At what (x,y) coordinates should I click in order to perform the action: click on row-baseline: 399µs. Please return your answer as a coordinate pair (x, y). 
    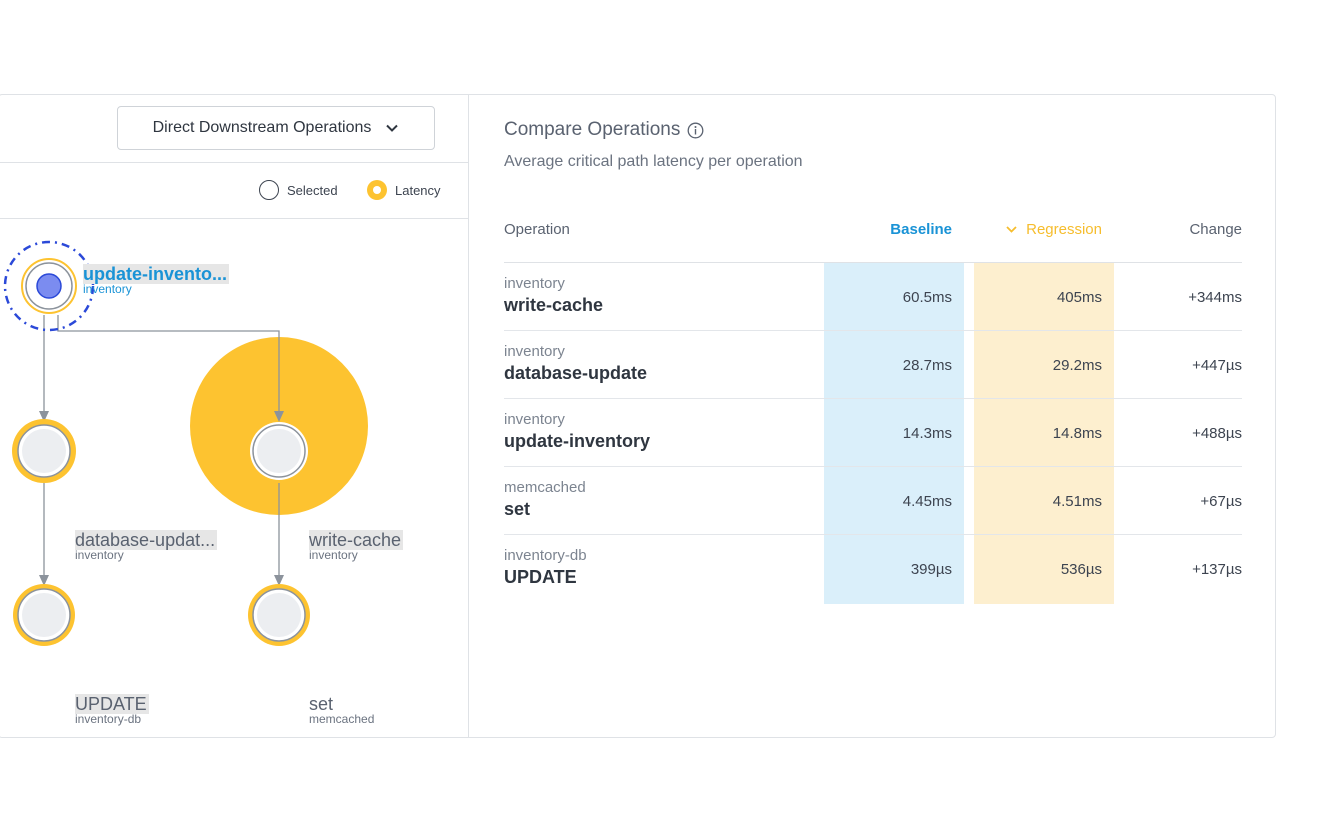
    Looking at the image, I should click on (931, 569).